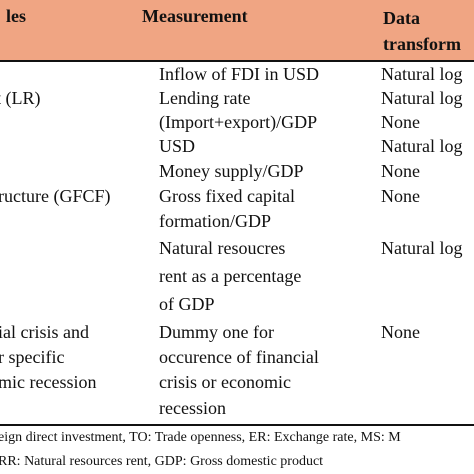 Image resolution: width=474 pixels, height=474 pixels. Describe the element at coordinates (215, 221) in the screenshot. I see `measurement-cell: formation/GDP` at that location.